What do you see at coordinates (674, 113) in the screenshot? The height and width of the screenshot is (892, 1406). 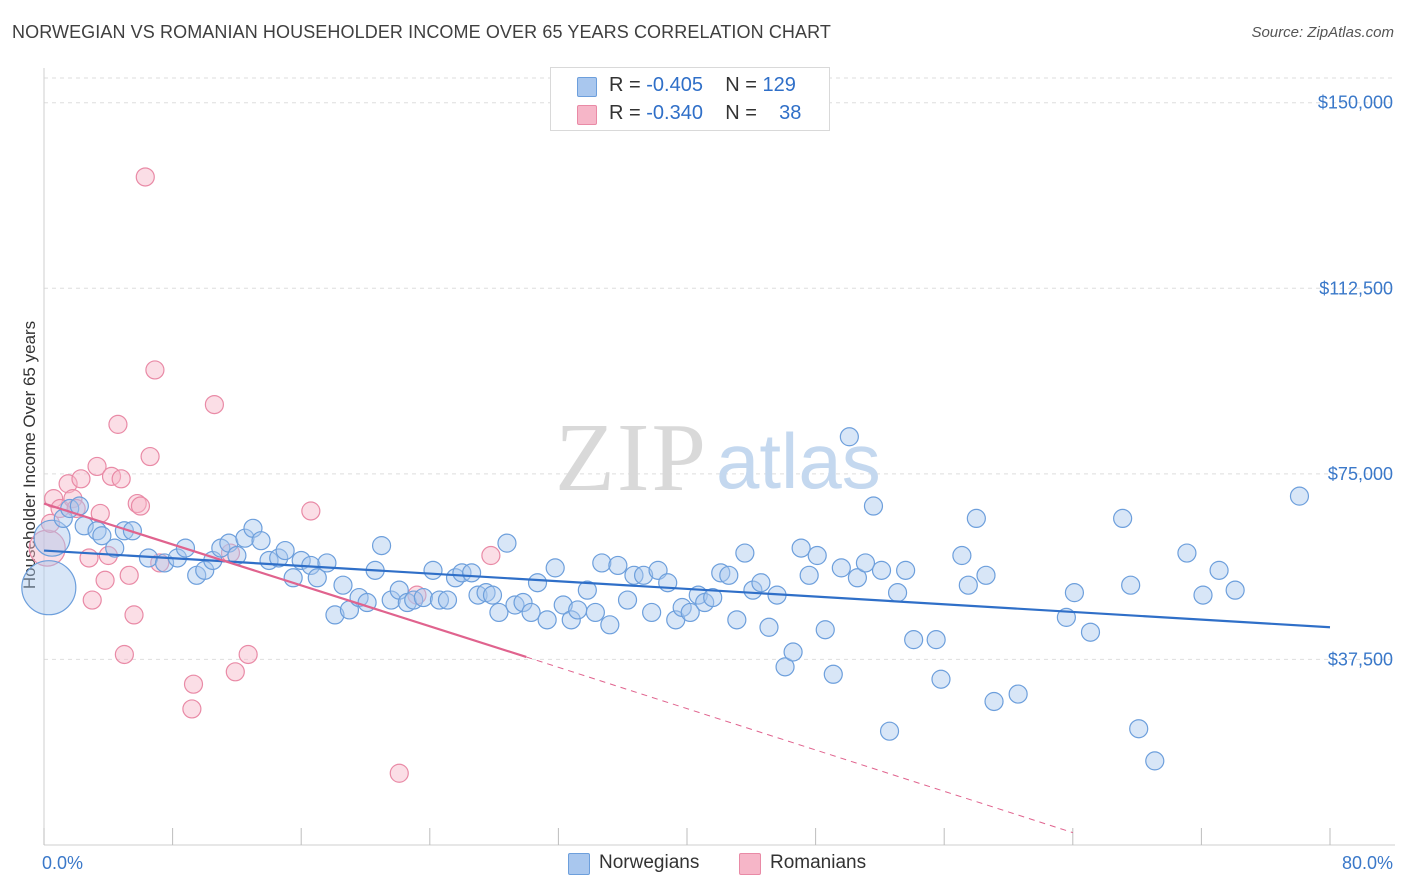 I see `legend-r-value: -0.340` at bounding box center [674, 113].